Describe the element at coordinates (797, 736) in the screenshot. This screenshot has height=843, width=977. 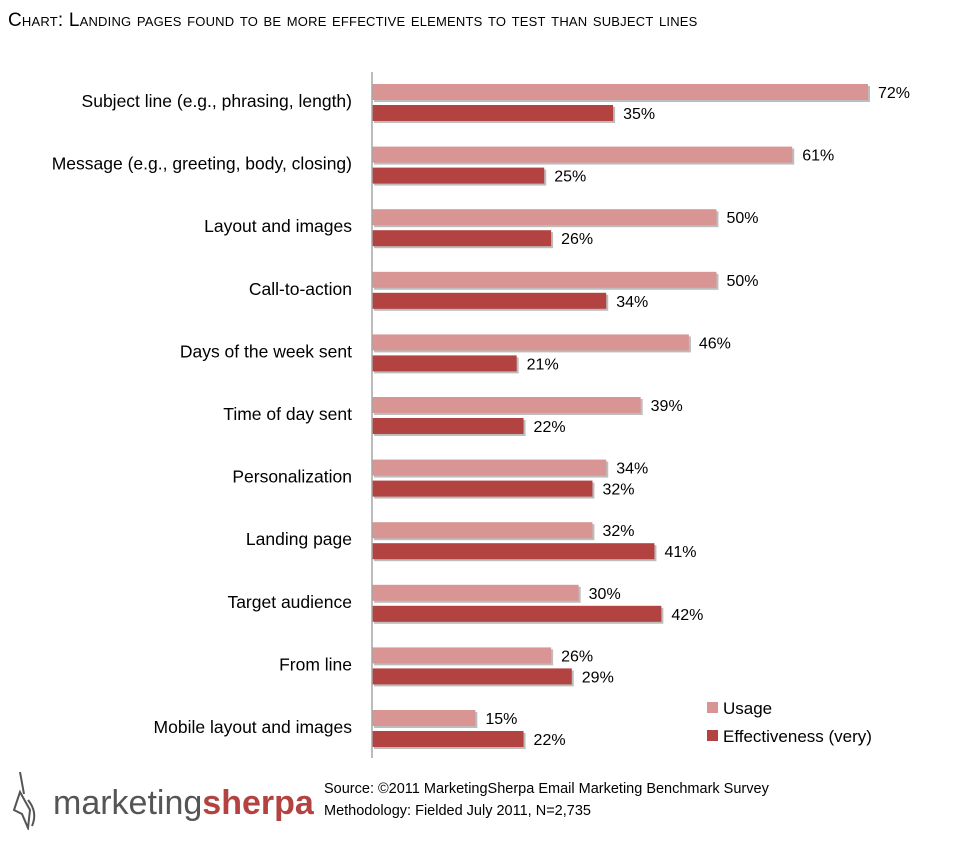
I see `legend-label: Effectiveness (very)` at that location.